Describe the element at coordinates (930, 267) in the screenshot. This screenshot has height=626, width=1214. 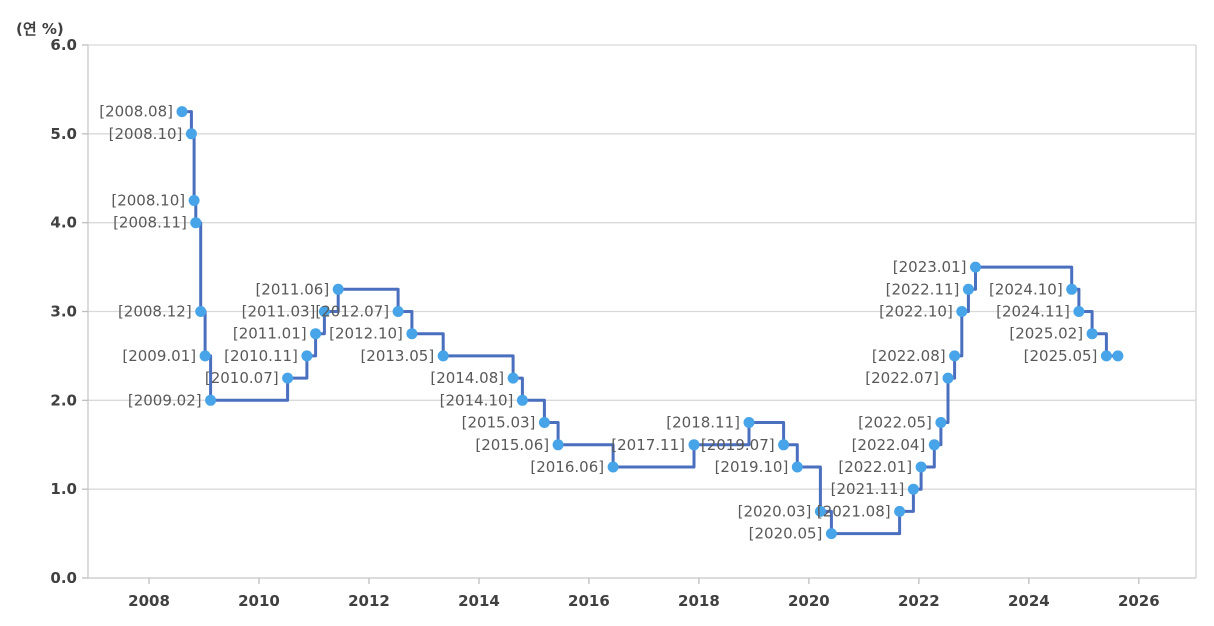
I see `data-point-label: [2023.01]` at that location.